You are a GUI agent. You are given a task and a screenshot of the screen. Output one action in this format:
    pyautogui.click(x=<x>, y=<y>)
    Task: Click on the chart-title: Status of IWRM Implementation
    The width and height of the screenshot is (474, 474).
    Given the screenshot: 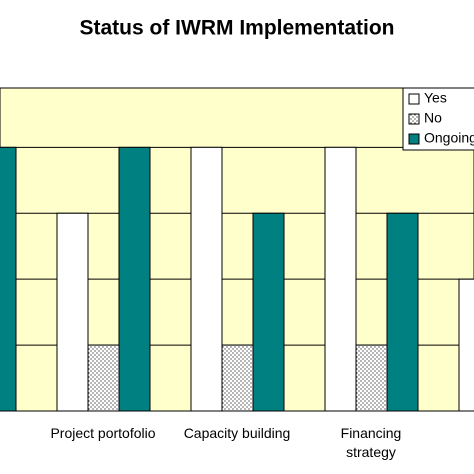 What is the action you would take?
    pyautogui.click(x=237, y=28)
    